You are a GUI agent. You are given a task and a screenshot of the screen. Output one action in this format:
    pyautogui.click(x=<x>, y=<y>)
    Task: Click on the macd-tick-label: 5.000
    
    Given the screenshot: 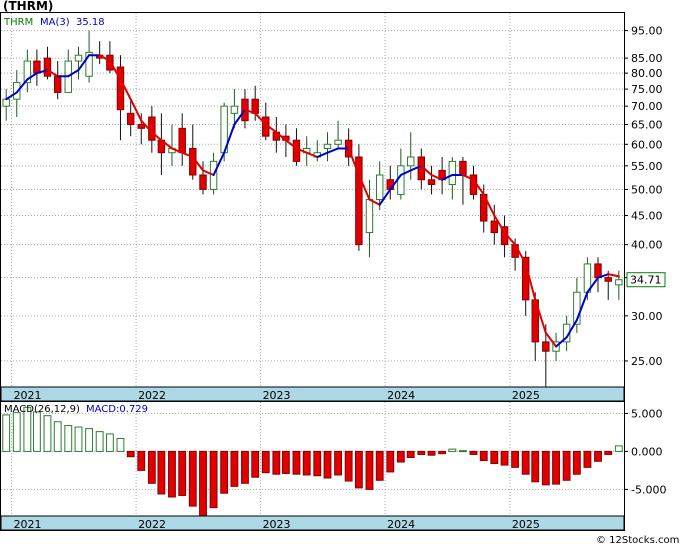 What is the action you would take?
    pyautogui.click(x=647, y=413)
    